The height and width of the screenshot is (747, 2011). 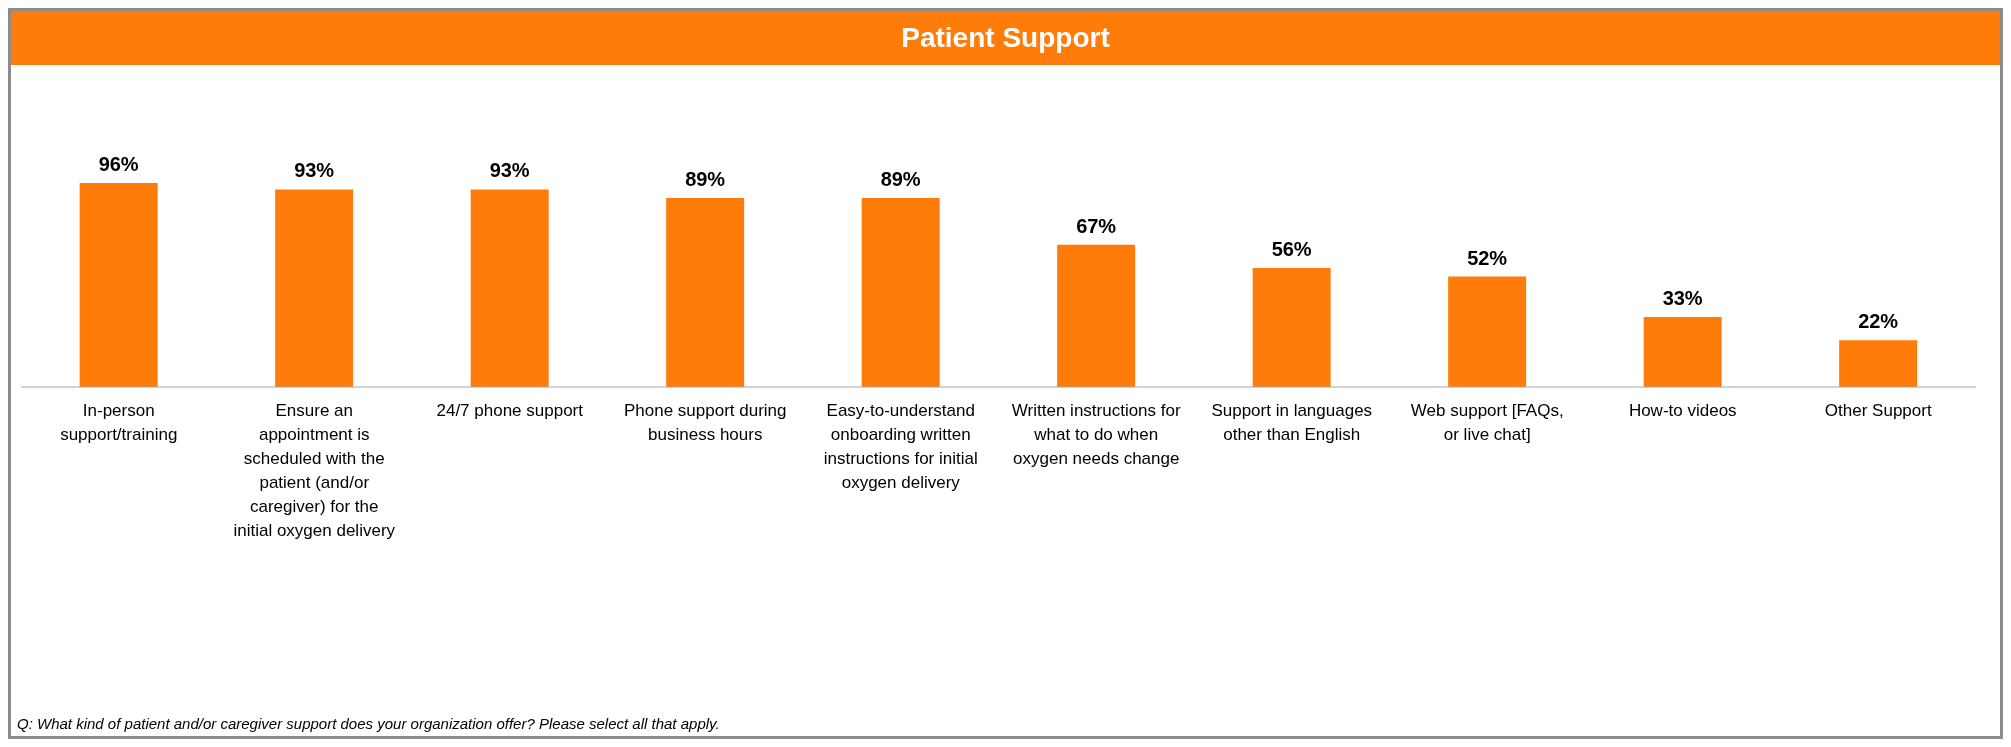 What do you see at coordinates (1487, 423) in the screenshot?
I see `x-tick-label: Web support [FAQs, or live chat]` at bounding box center [1487, 423].